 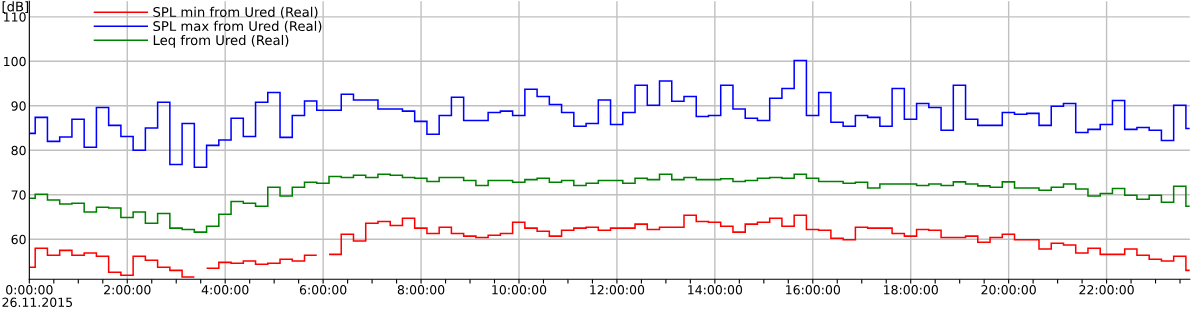 I want to click on legend-label: SPL max from Ured (Real), so click(x=237, y=26).